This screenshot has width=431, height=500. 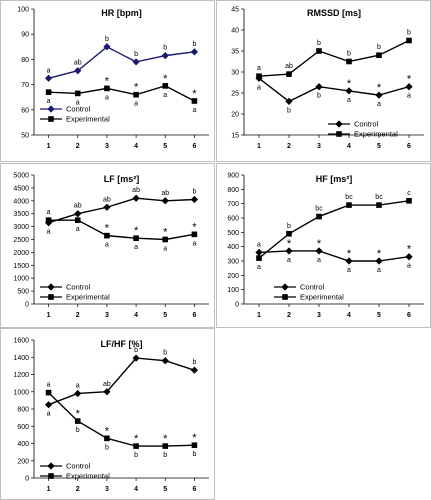 What do you see at coordinates (23, 10) in the screenshot?
I see `y-tick-label: 100` at bounding box center [23, 10].